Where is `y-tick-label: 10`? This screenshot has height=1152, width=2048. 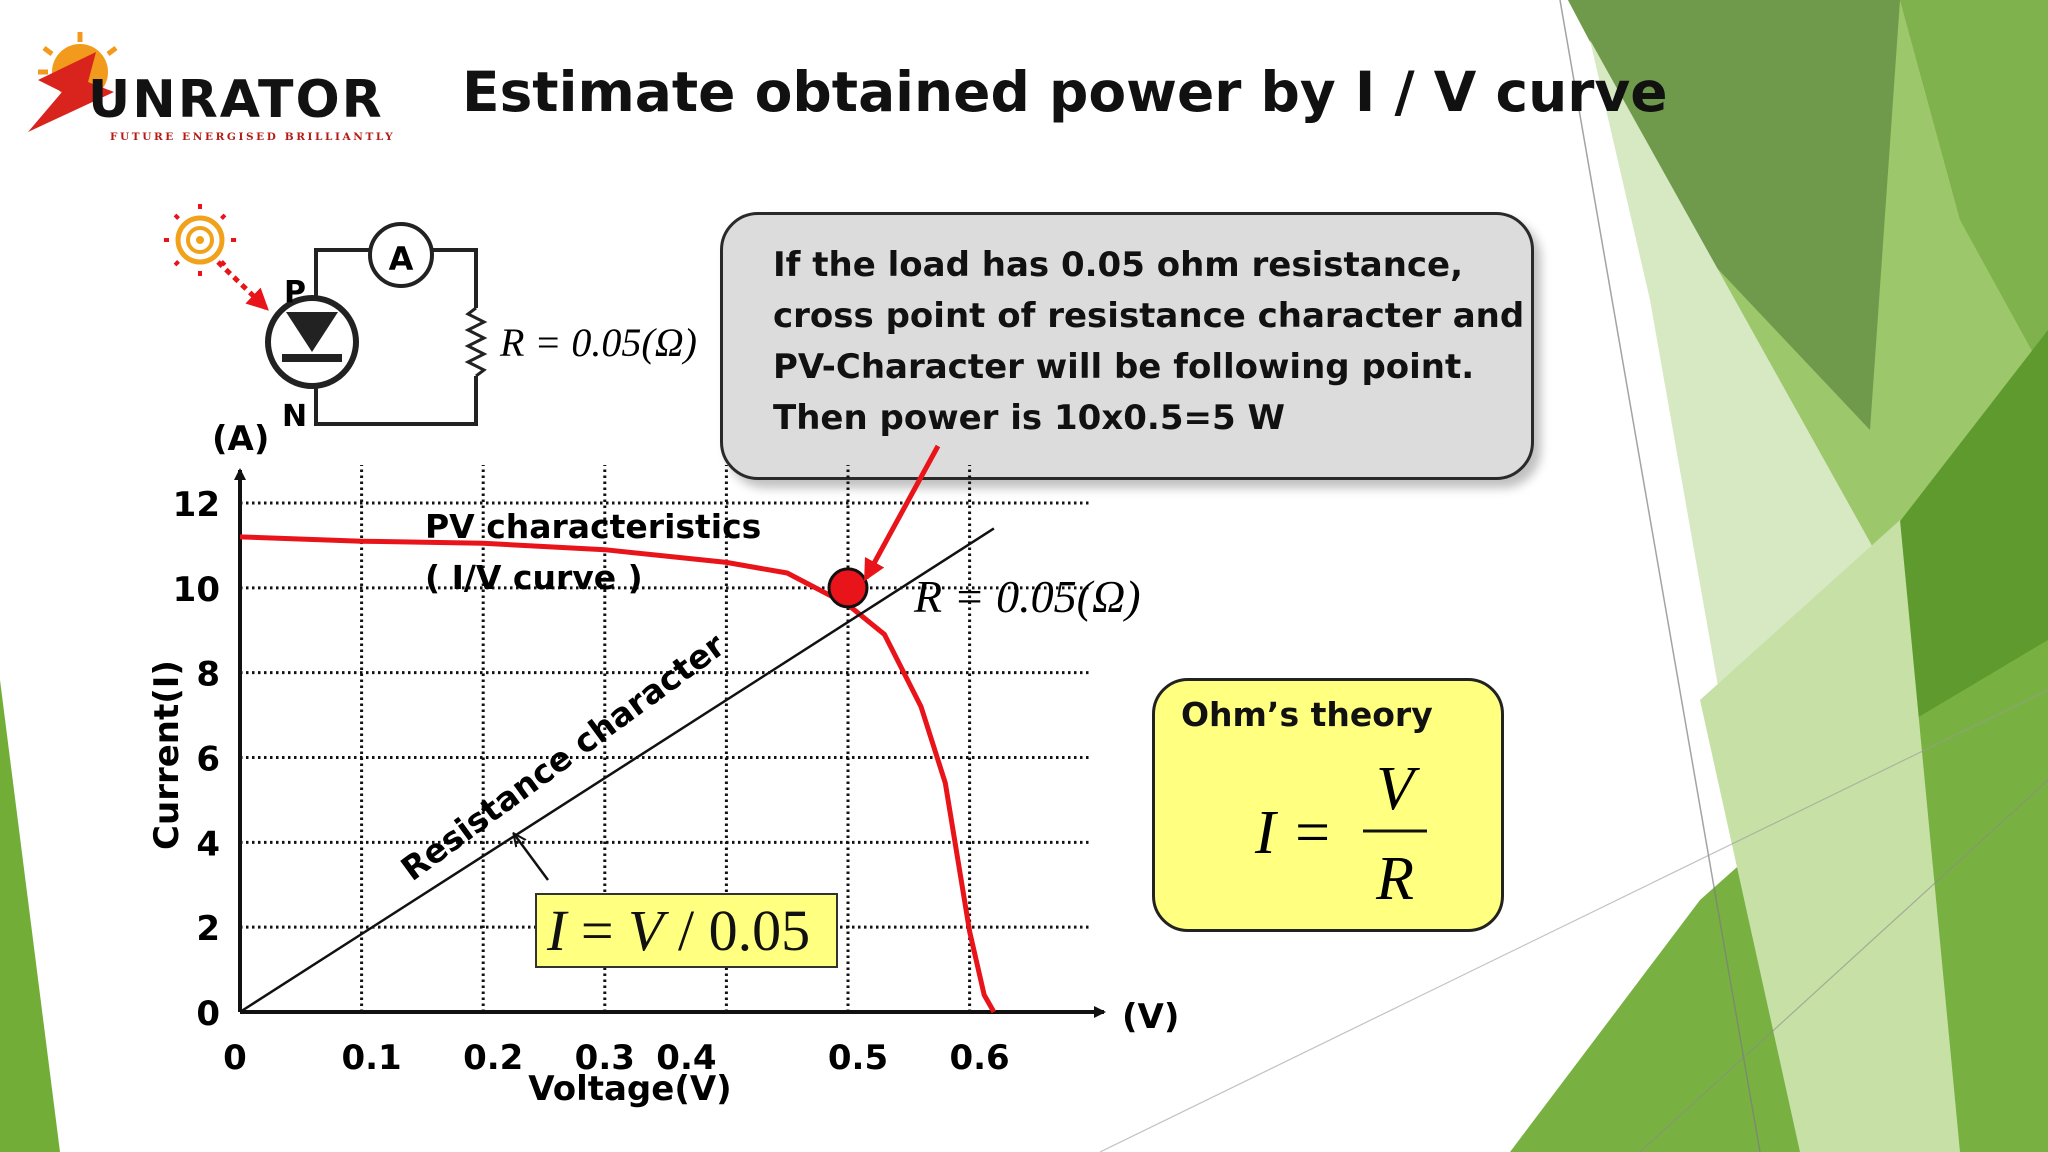 y-tick-label: 10 is located at coordinates (196, 590).